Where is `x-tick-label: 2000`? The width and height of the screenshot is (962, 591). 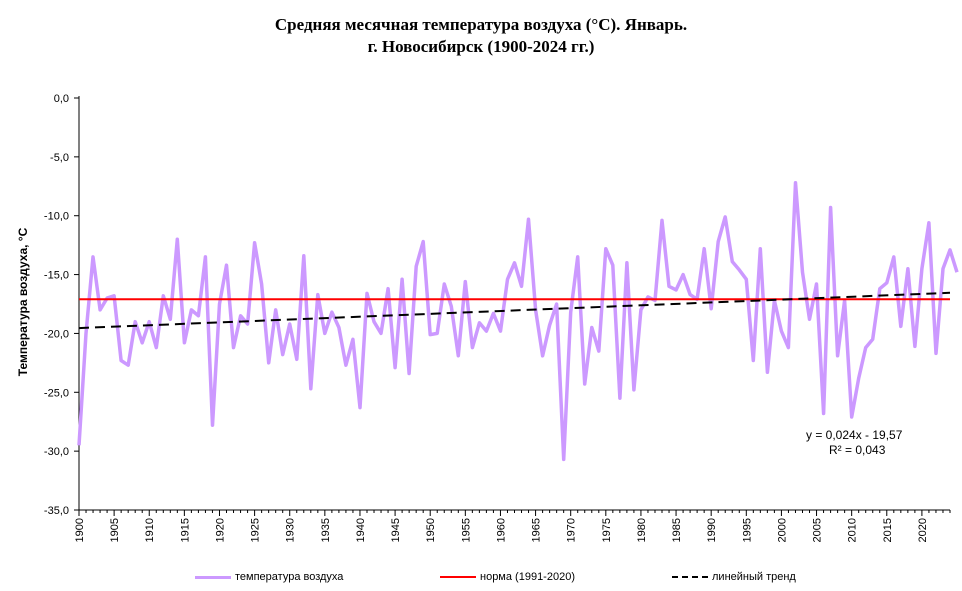 x-tick-label: 2000 is located at coordinates (782, 530).